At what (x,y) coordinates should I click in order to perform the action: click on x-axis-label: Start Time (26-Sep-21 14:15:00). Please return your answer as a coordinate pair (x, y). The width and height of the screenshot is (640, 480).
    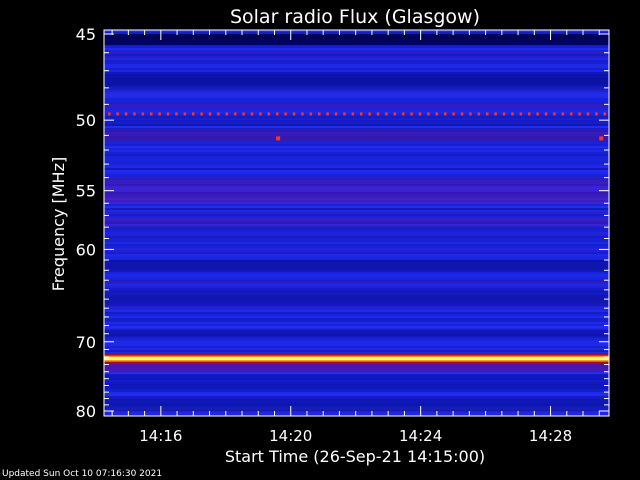
    Looking at the image, I should click on (355, 456).